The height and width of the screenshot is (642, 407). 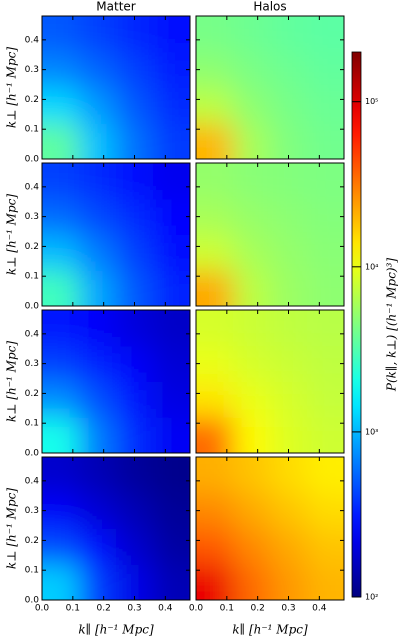 What do you see at coordinates (371, 101) in the screenshot?
I see `colorbar-tick-label: 10⁵` at bounding box center [371, 101].